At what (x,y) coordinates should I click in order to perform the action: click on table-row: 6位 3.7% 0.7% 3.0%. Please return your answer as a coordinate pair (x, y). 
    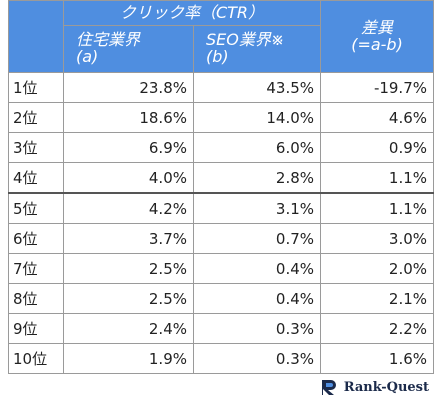
    Looking at the image, I should click on (221, 238).